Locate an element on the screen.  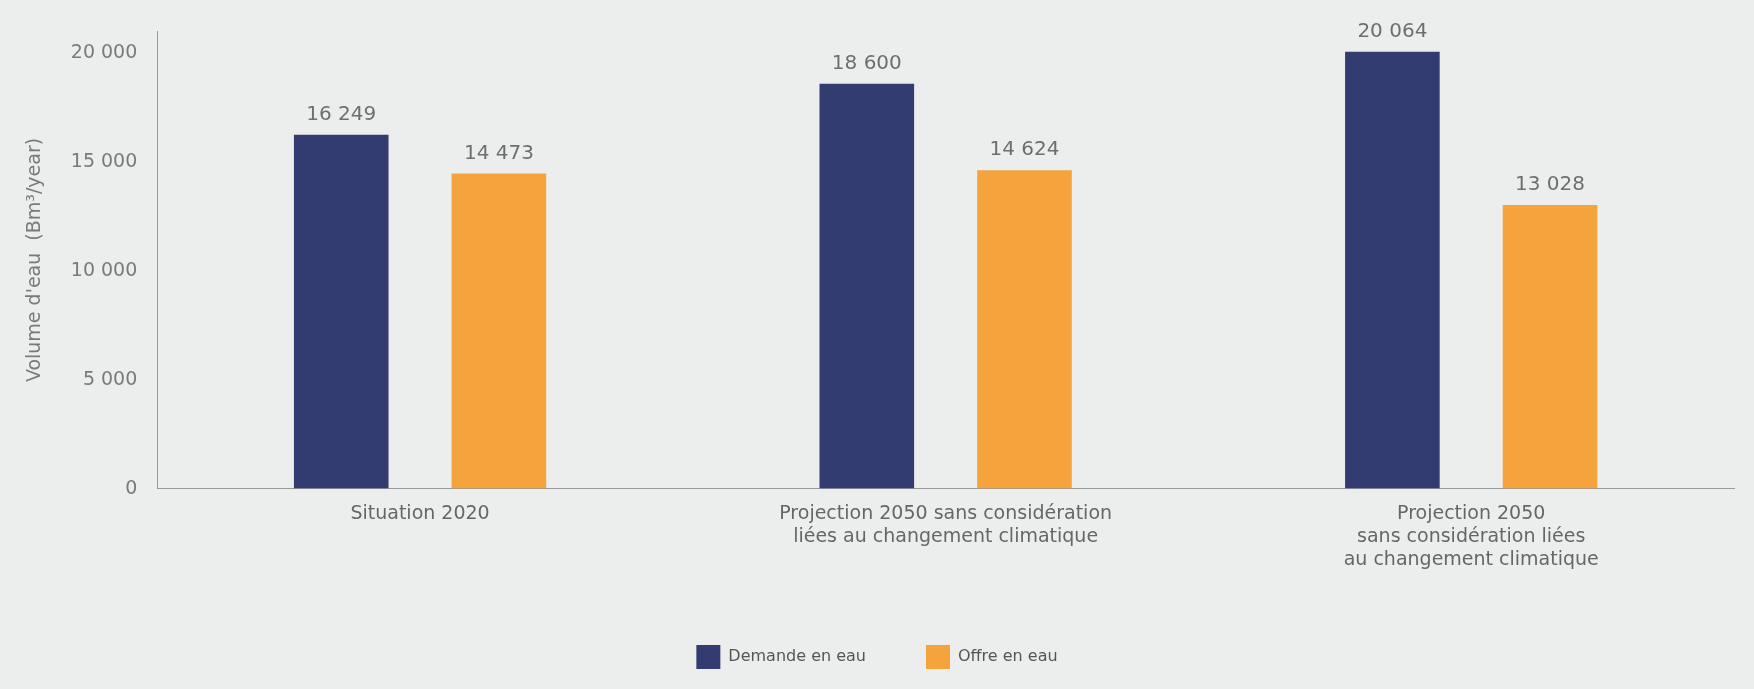
legend-label: Offre en eau is located at coordinates (1008, 656).